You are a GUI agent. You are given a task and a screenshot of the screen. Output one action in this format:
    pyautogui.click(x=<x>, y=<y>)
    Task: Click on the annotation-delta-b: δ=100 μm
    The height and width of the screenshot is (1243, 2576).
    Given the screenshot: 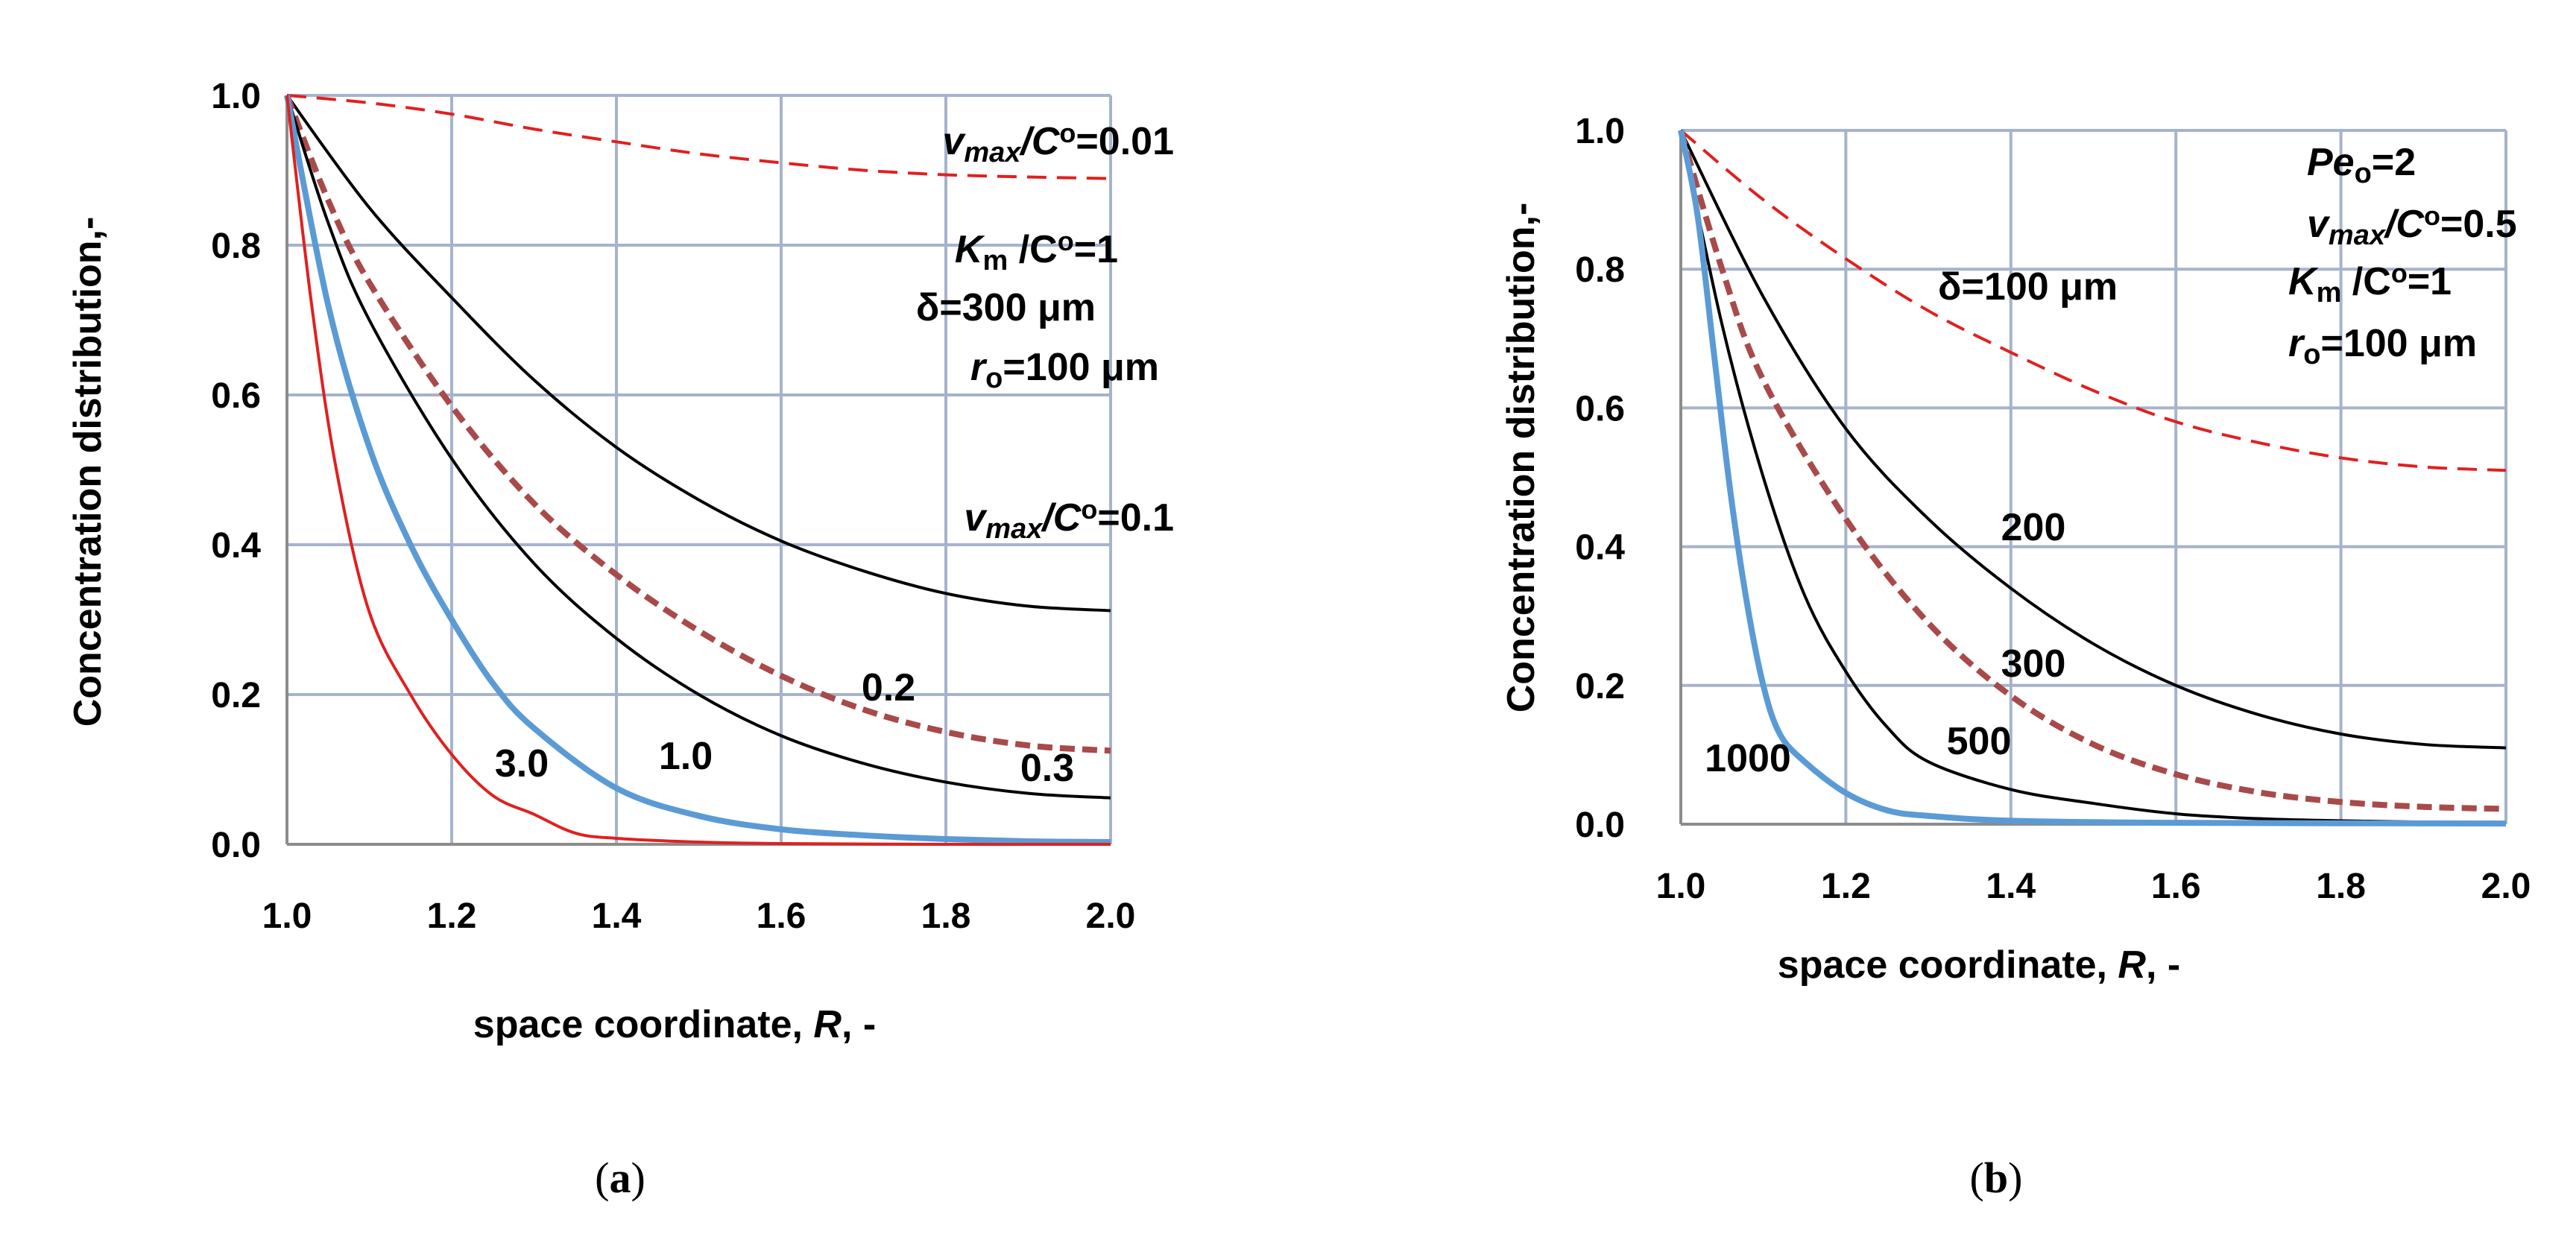 What is the action you would take?
    pyautogui.click(x=2028, y=287)
    